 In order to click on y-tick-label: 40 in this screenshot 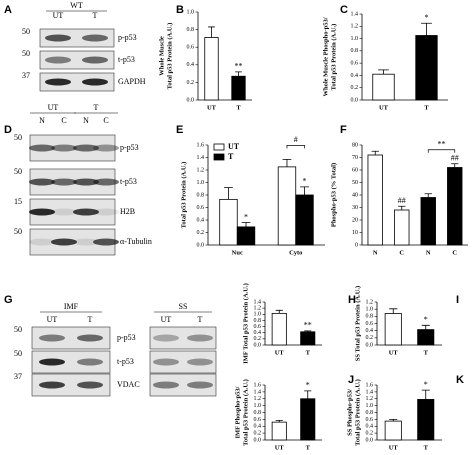, I will do `click(355, 195)`.